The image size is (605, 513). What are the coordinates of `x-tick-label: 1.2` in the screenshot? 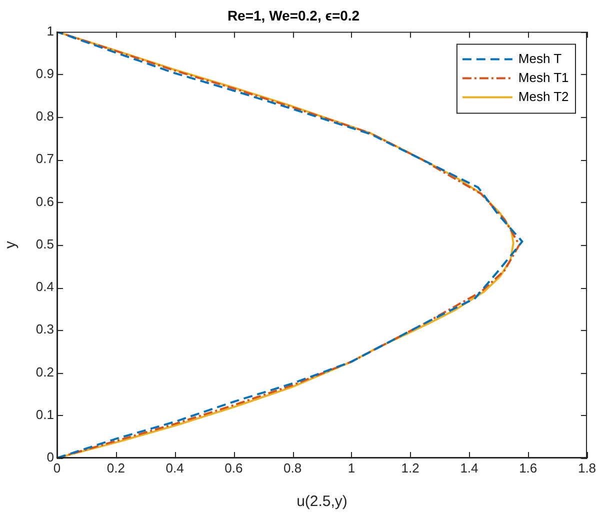 It's located at (410, 468).